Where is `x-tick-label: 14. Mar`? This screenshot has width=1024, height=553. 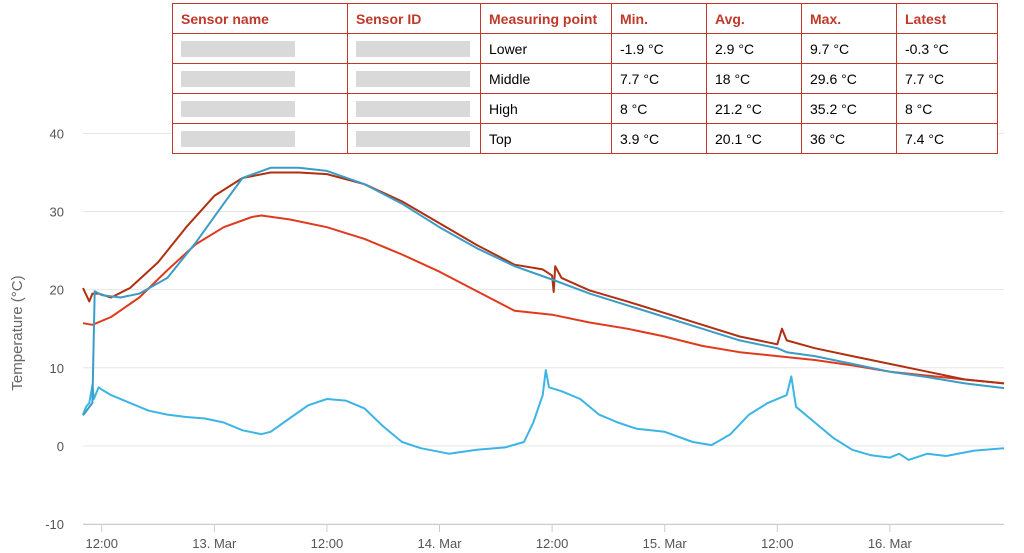 x-tick-label: 14. Mar is located at coordinates (439, 543).